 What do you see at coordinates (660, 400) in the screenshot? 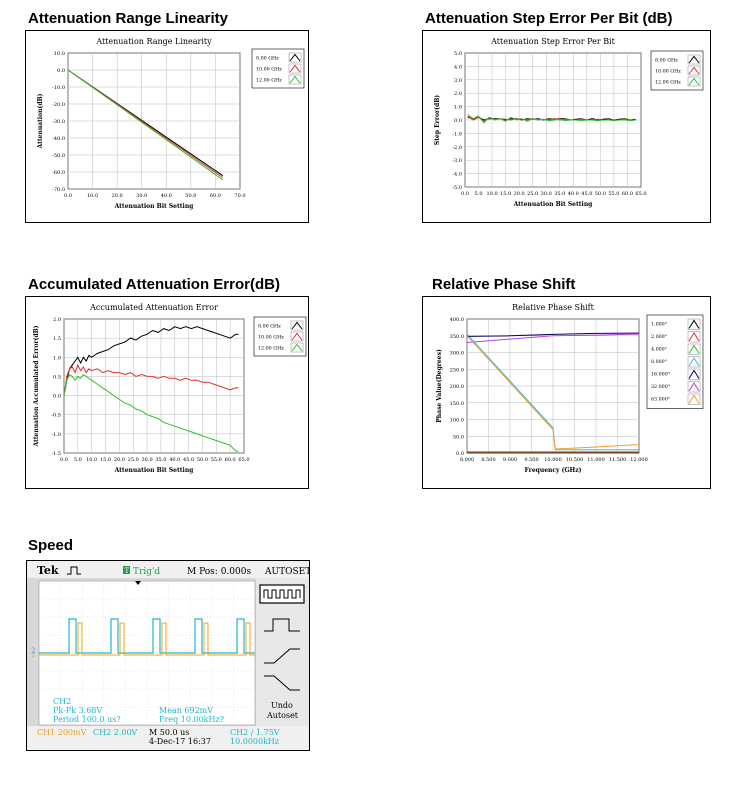
I see `legend-label: 63.000°` at bounding box center [660, 400].